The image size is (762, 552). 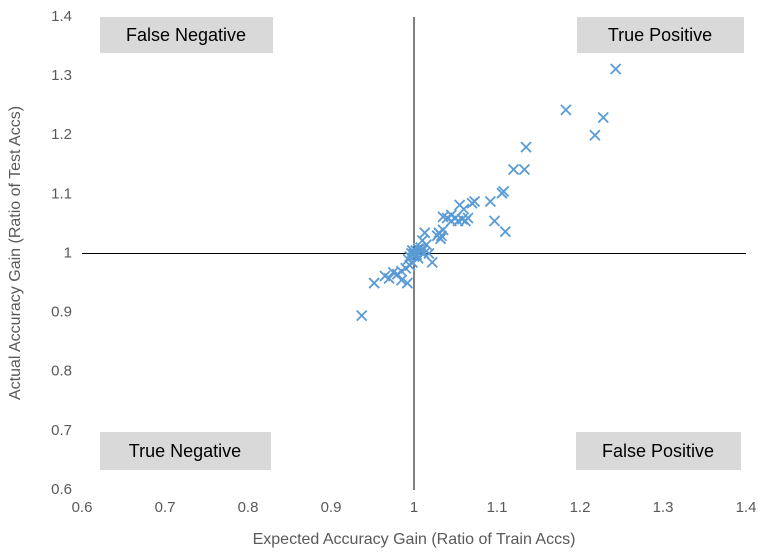 What do you see at coordinates (746, 507) in the screenshot?
I see `x-tick-label: 1.4` at bounding box center [746, 507].